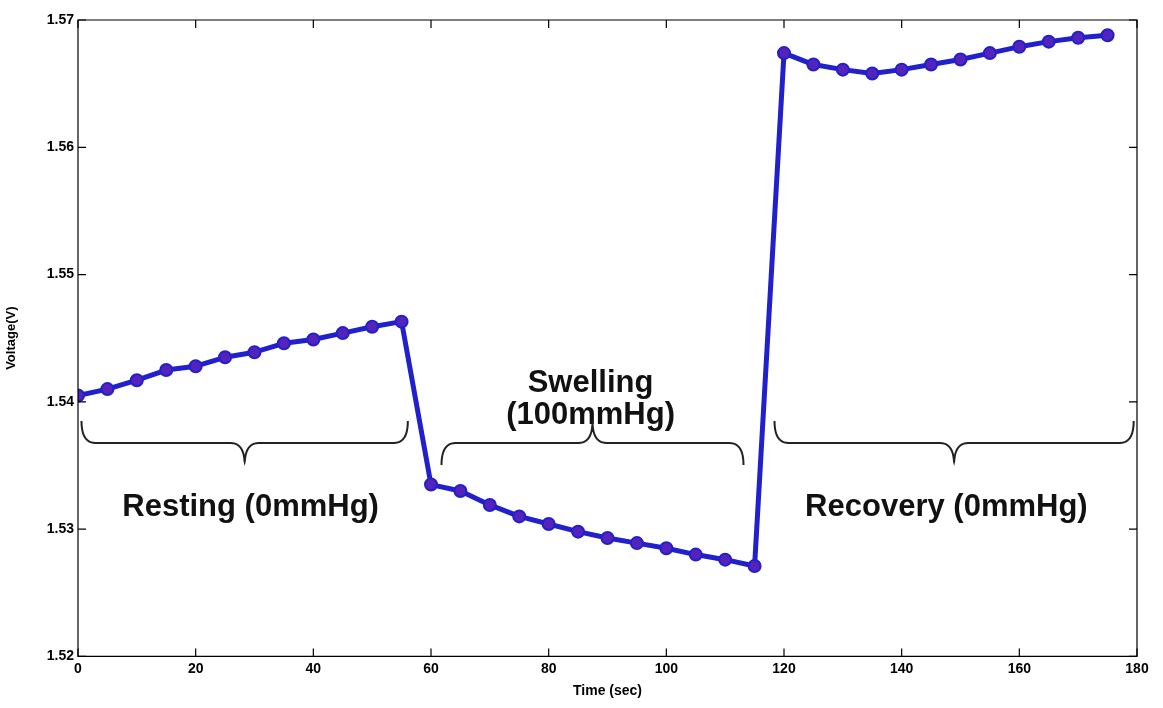 This screenshot has height=708, width=1163. I want to click on y-tick-label: 1.55, so click(60, 273).